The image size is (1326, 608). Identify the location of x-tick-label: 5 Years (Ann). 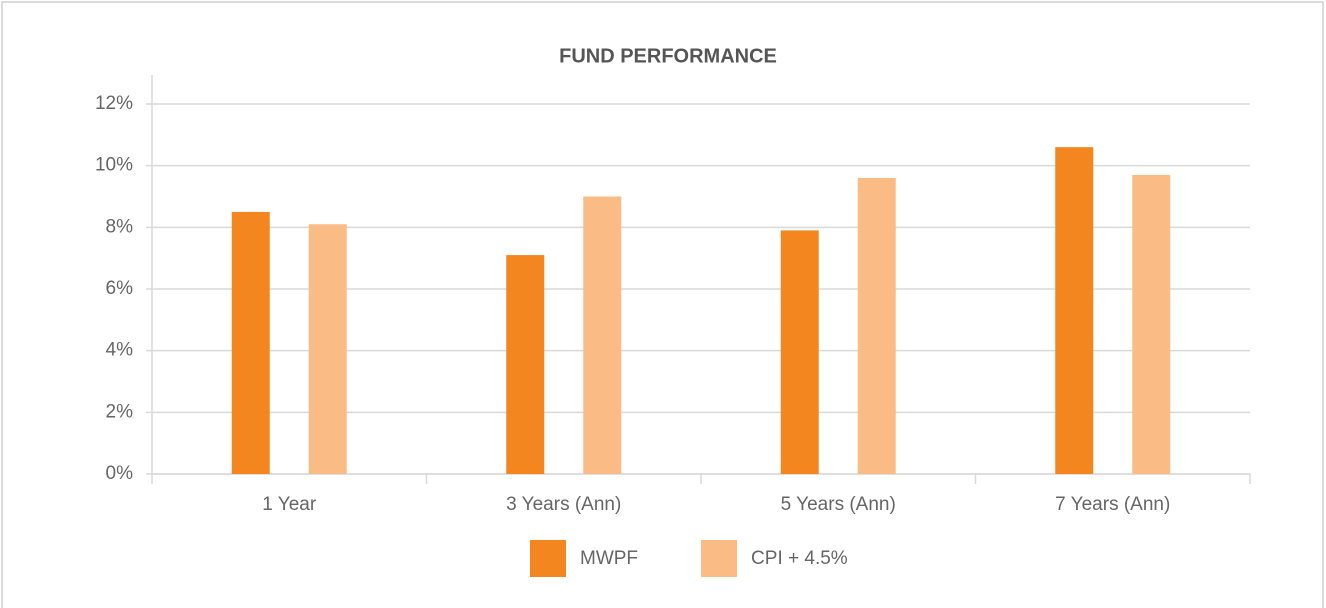
(838, 504).